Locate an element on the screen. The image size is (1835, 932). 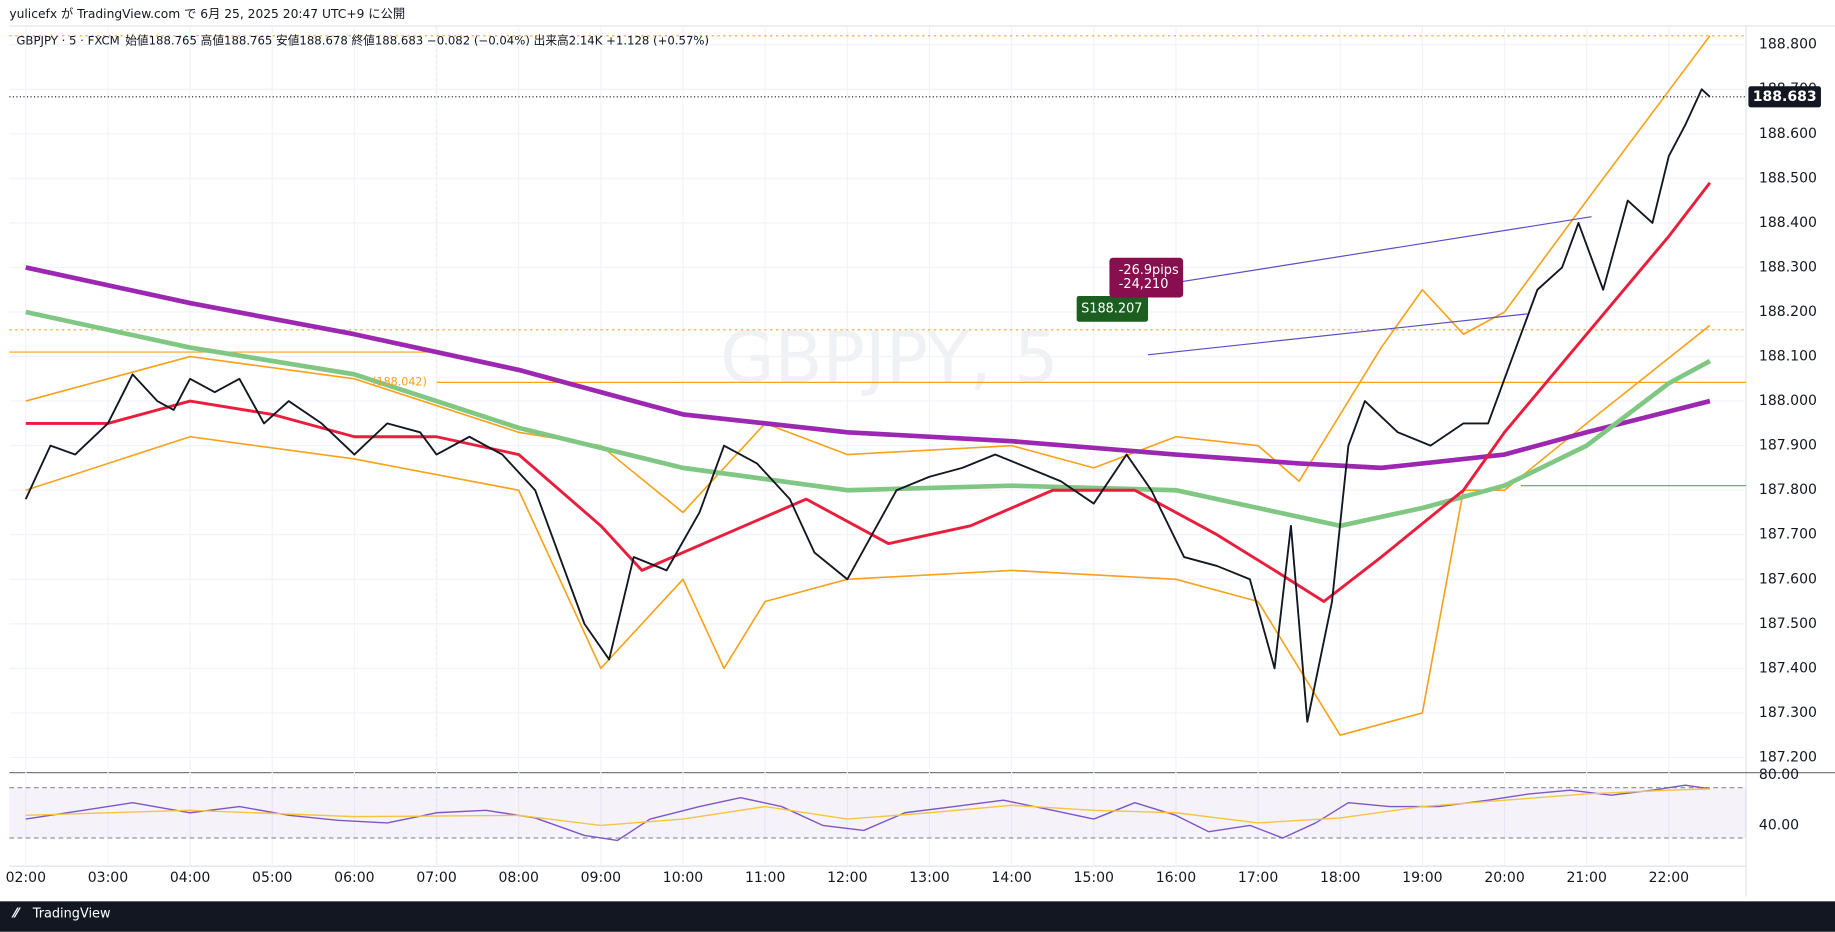
x-tick-label: 13:00 is located at coordinates (929, 878).